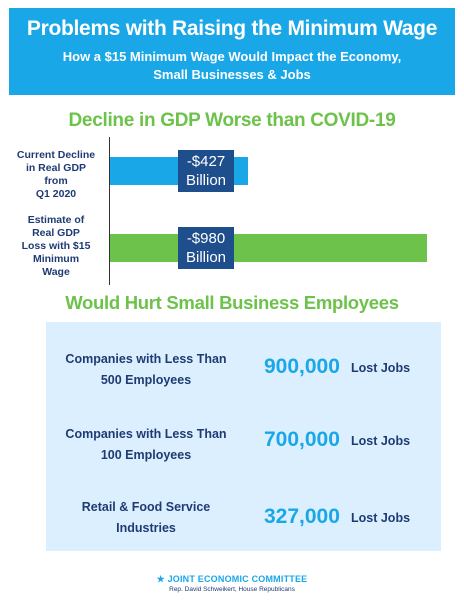 The width and height of the screenshot is (464, 600). Describe the element at coordinates (56, 168) in the screenshot. I see `bar-label-current-line-2: in Real GDP` at that location.